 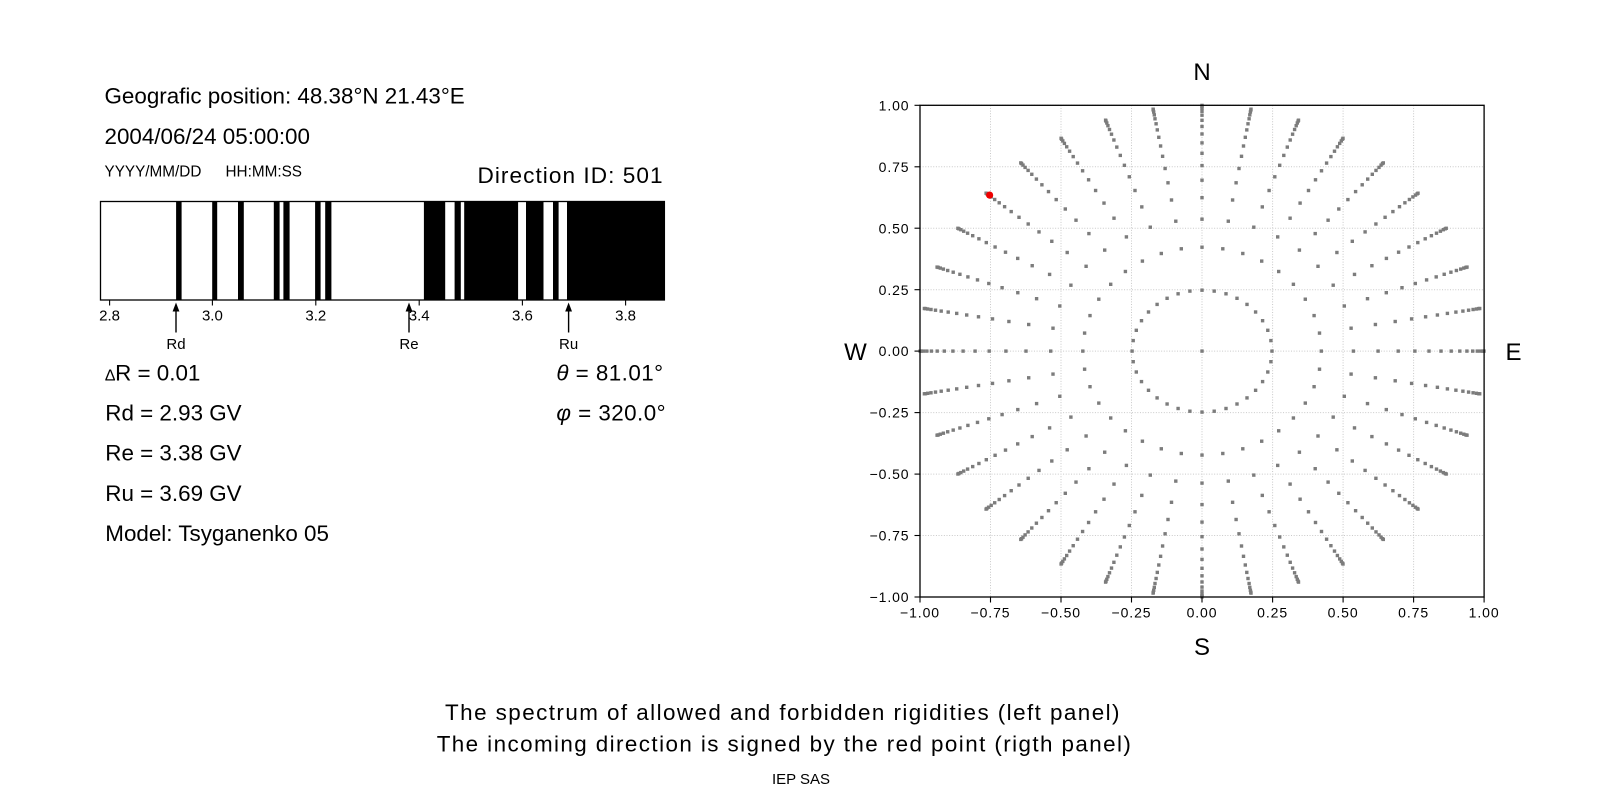 I want to click on svg-text: 2.8, so click(x=109, y=315).